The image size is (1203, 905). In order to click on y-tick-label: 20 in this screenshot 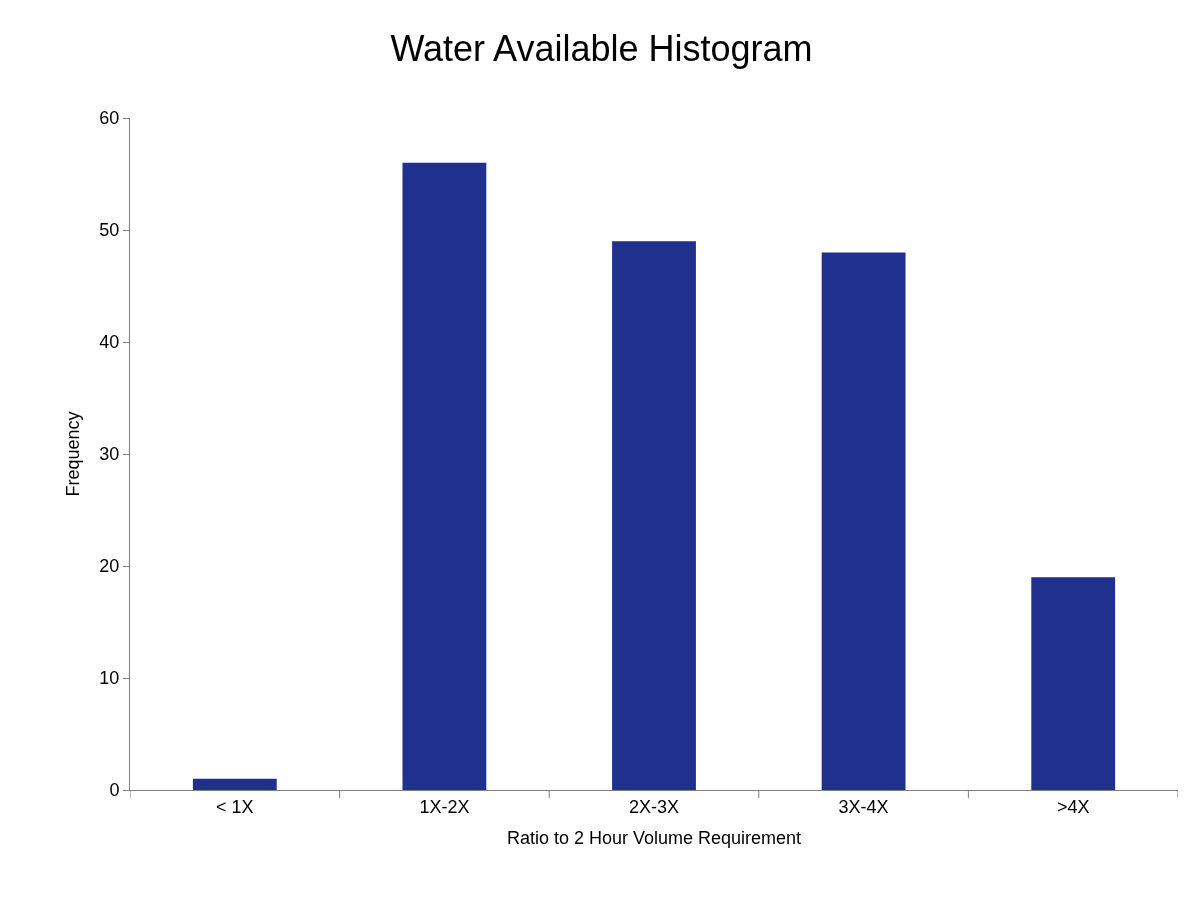, I will do `click(109, 566)`.